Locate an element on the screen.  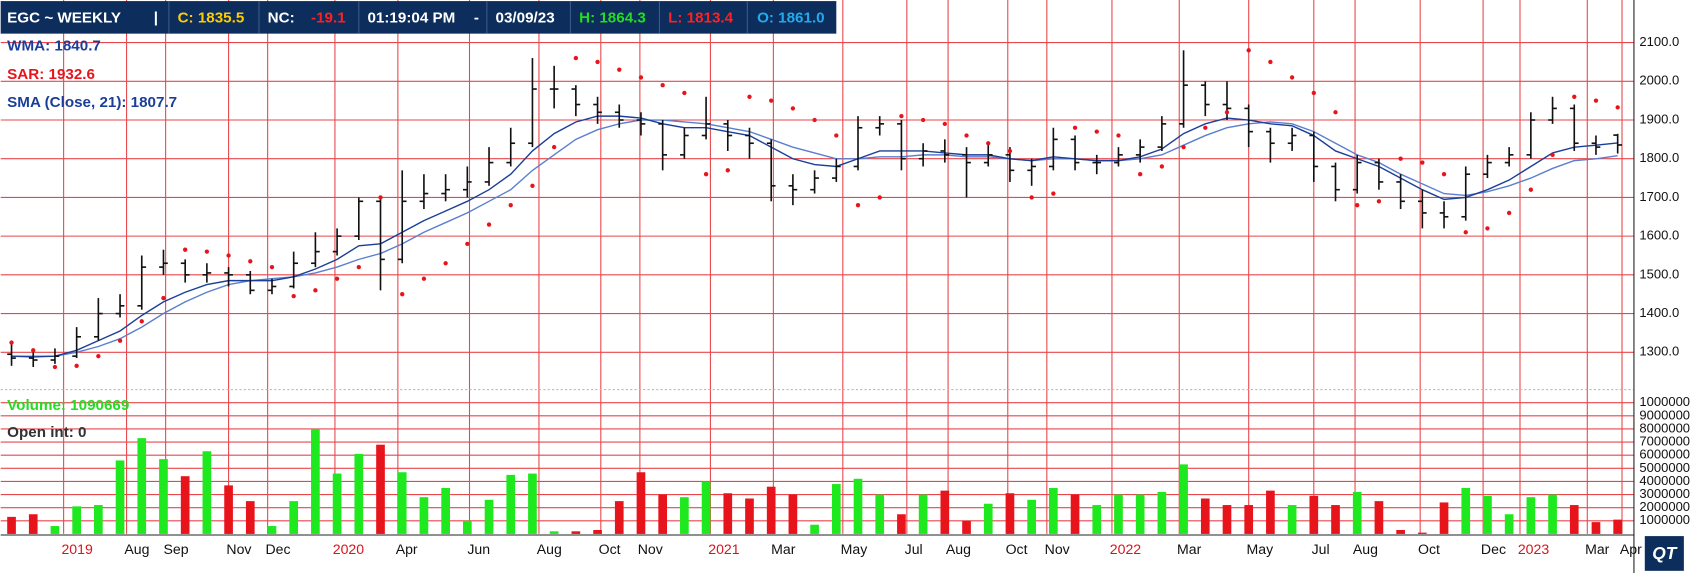
volume-tick-label: 7000000 is located at coordinates (1664, 441).